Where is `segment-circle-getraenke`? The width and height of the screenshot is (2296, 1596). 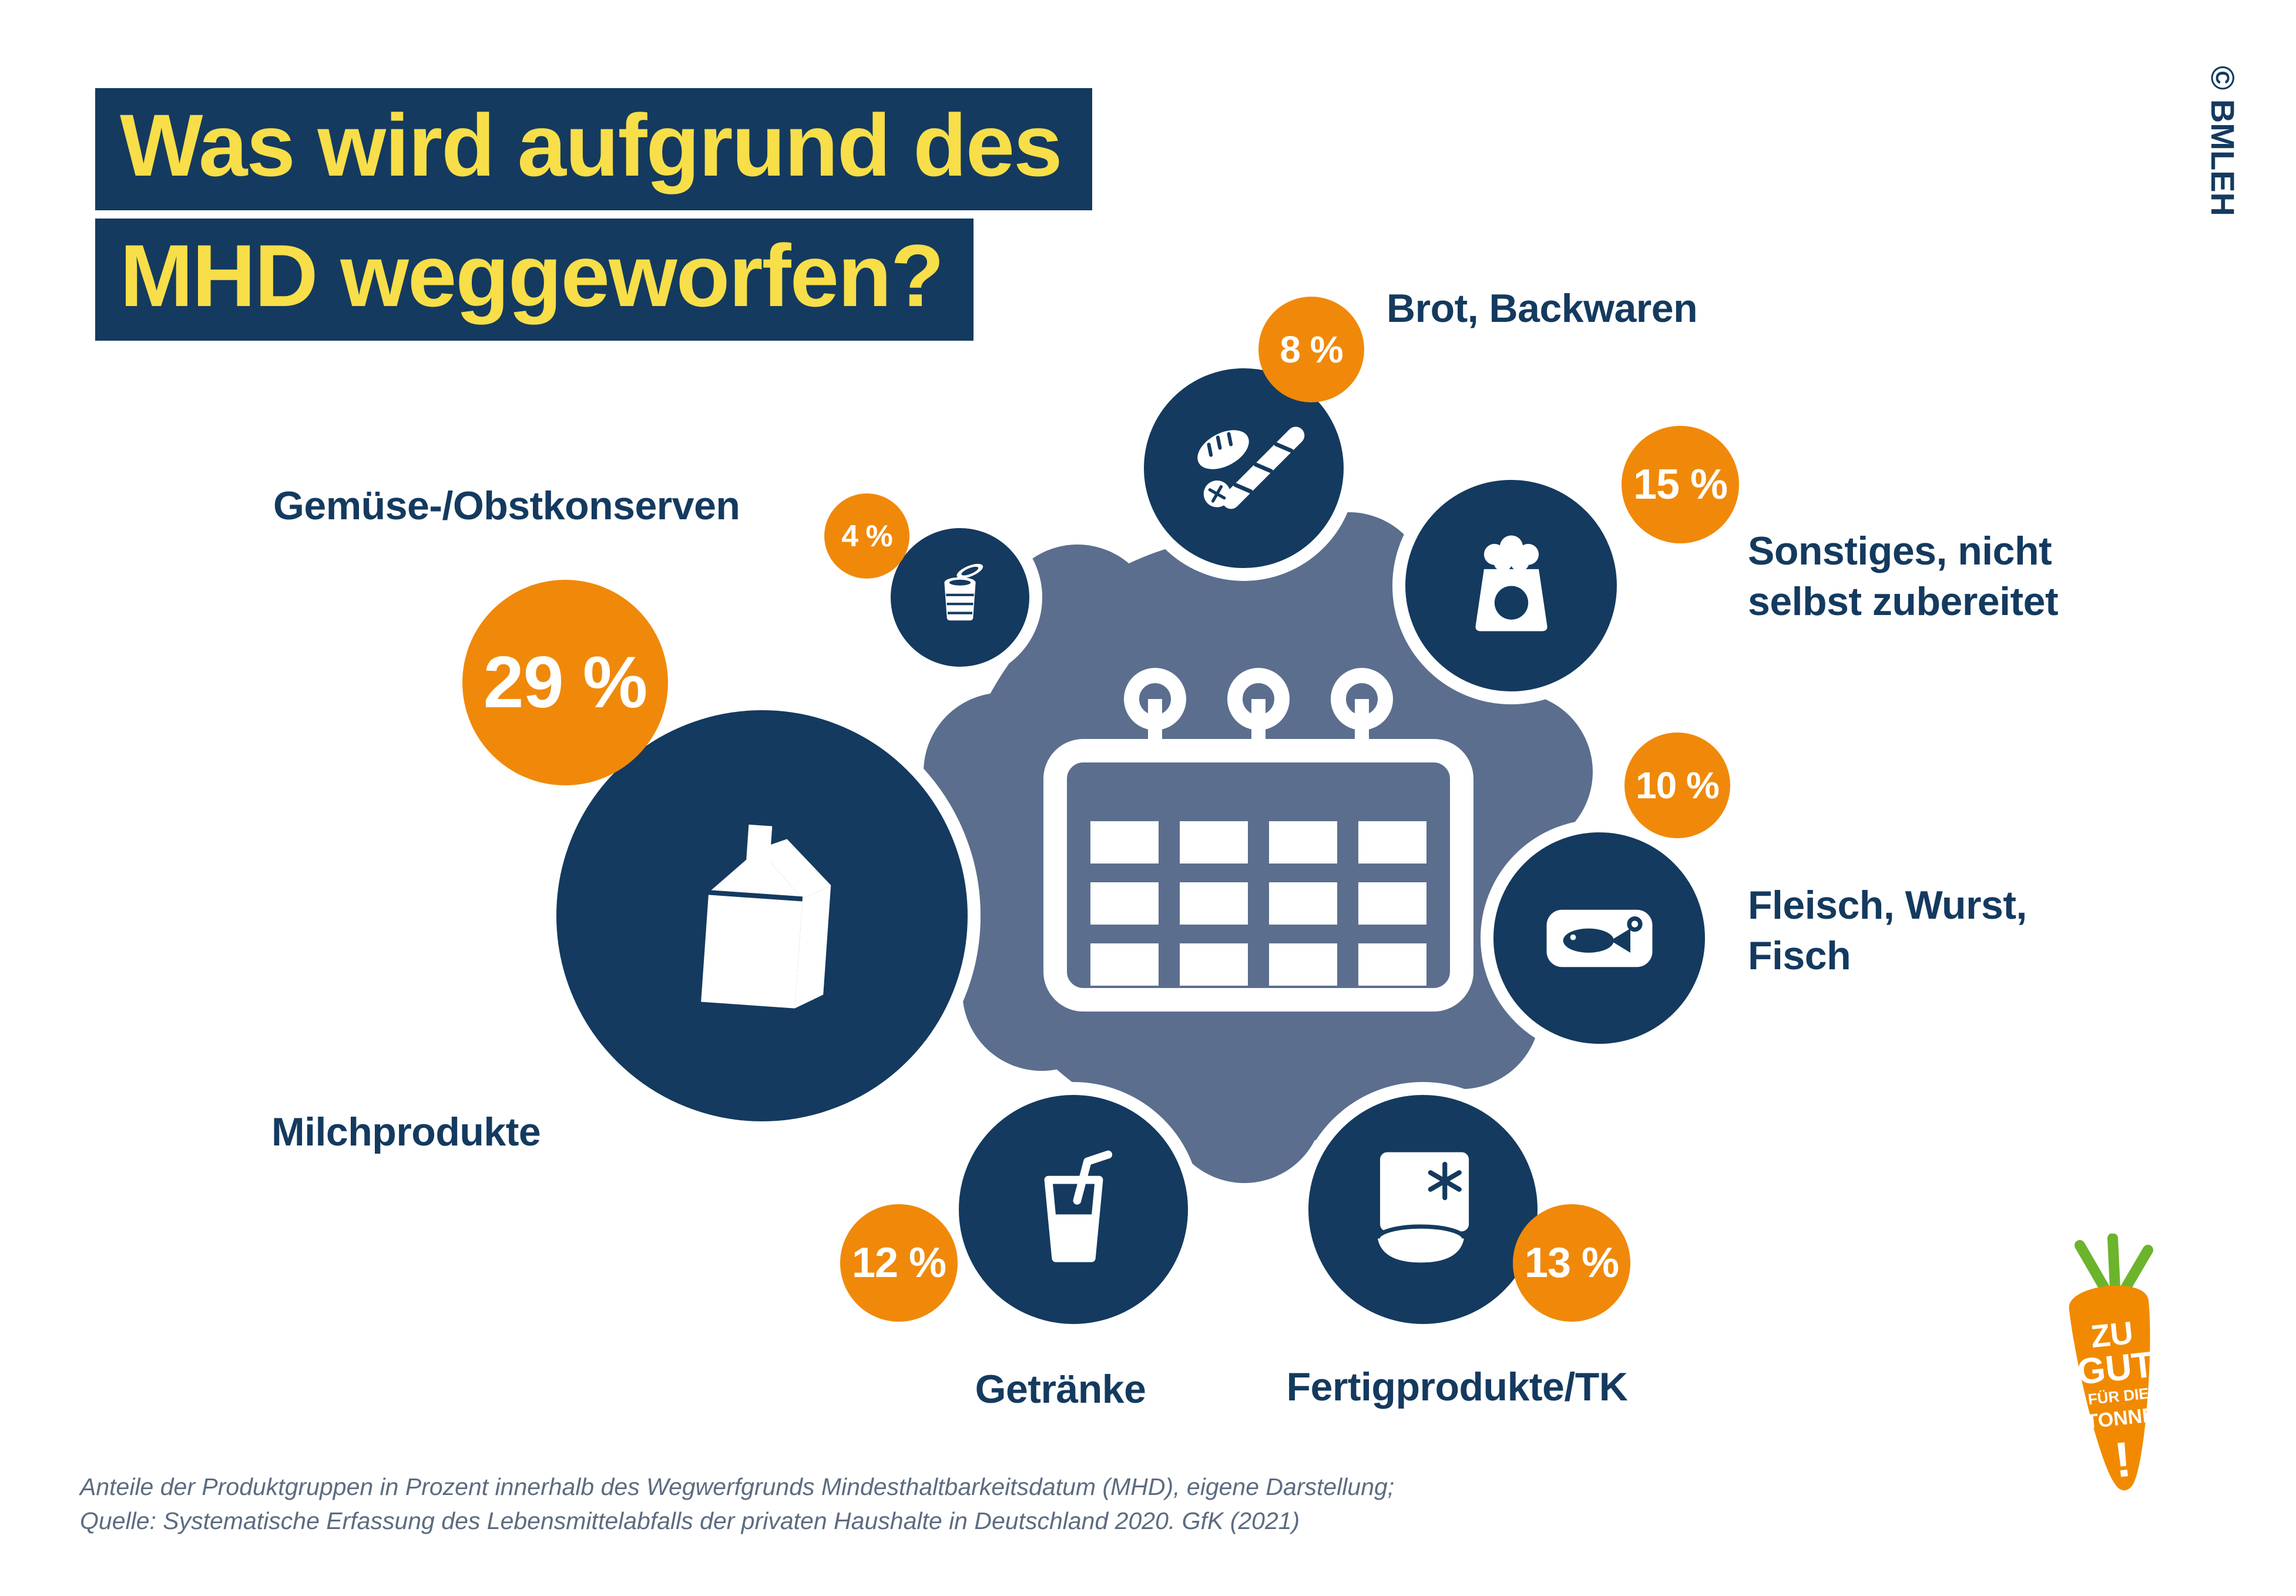
segment-circle-getraenke is located at coordinates (1073, 1209).